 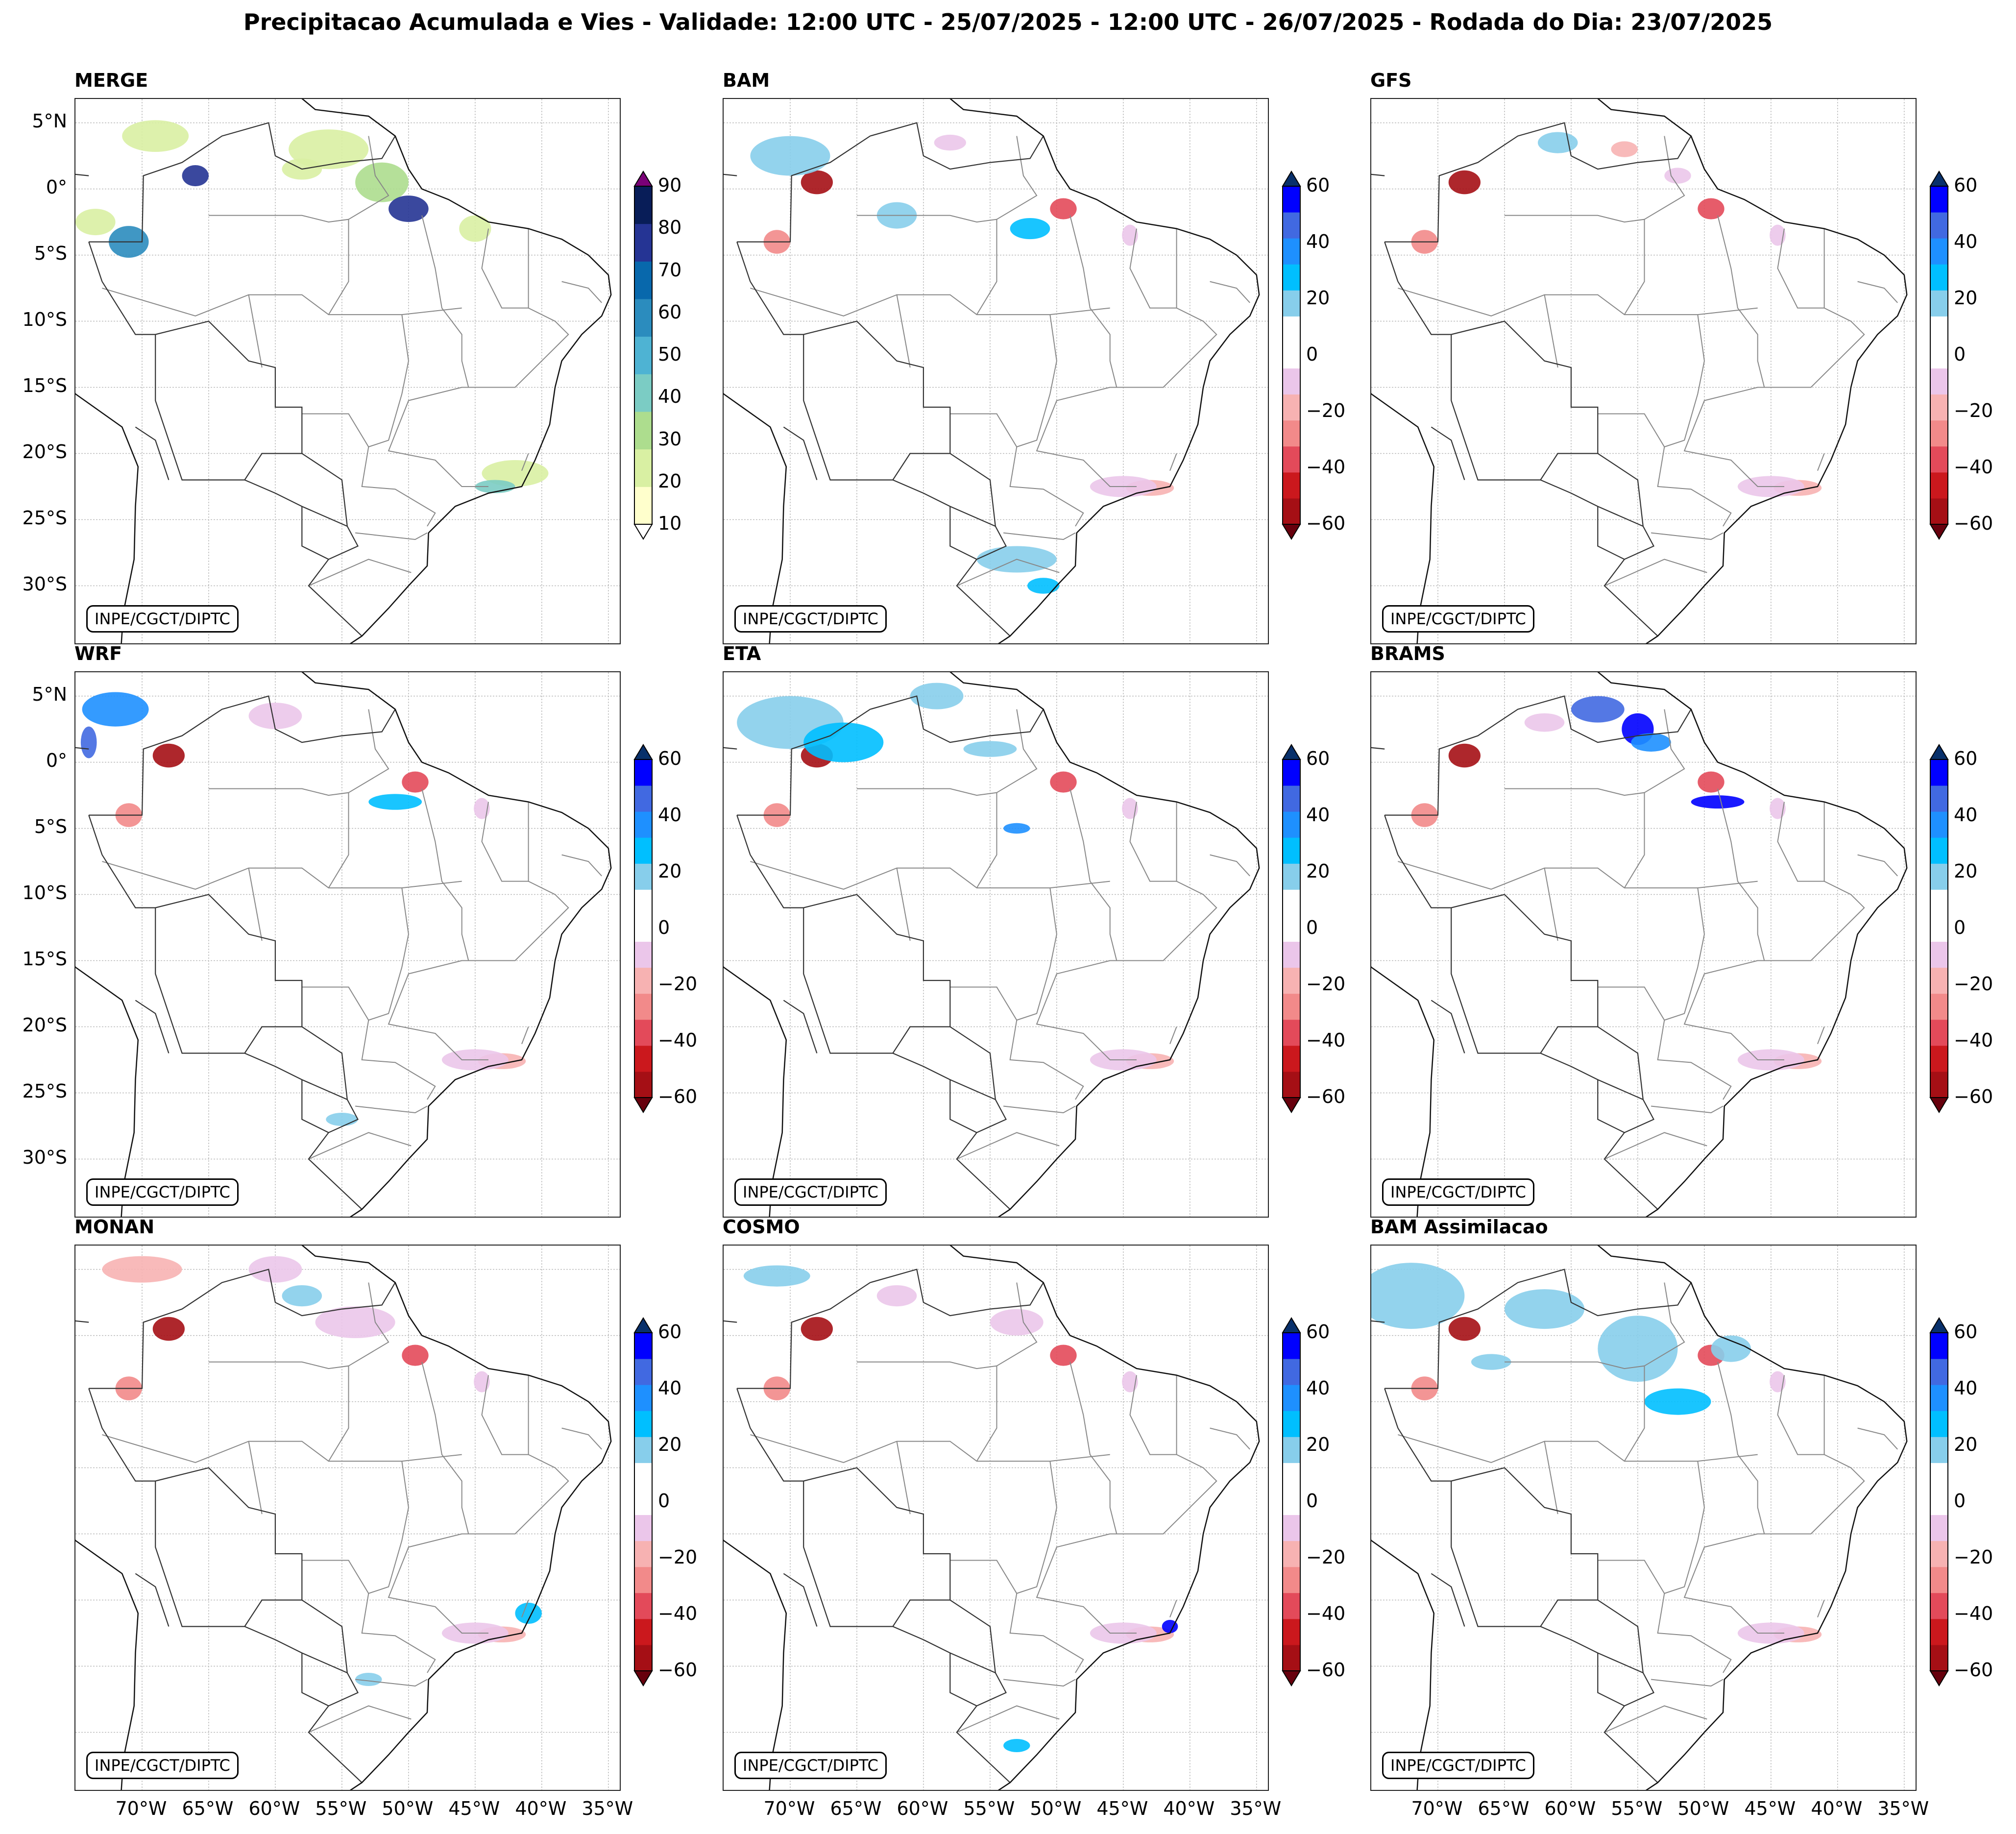 I want to click on colorbar-tick-label: 20, so click(x=1318, y=298).